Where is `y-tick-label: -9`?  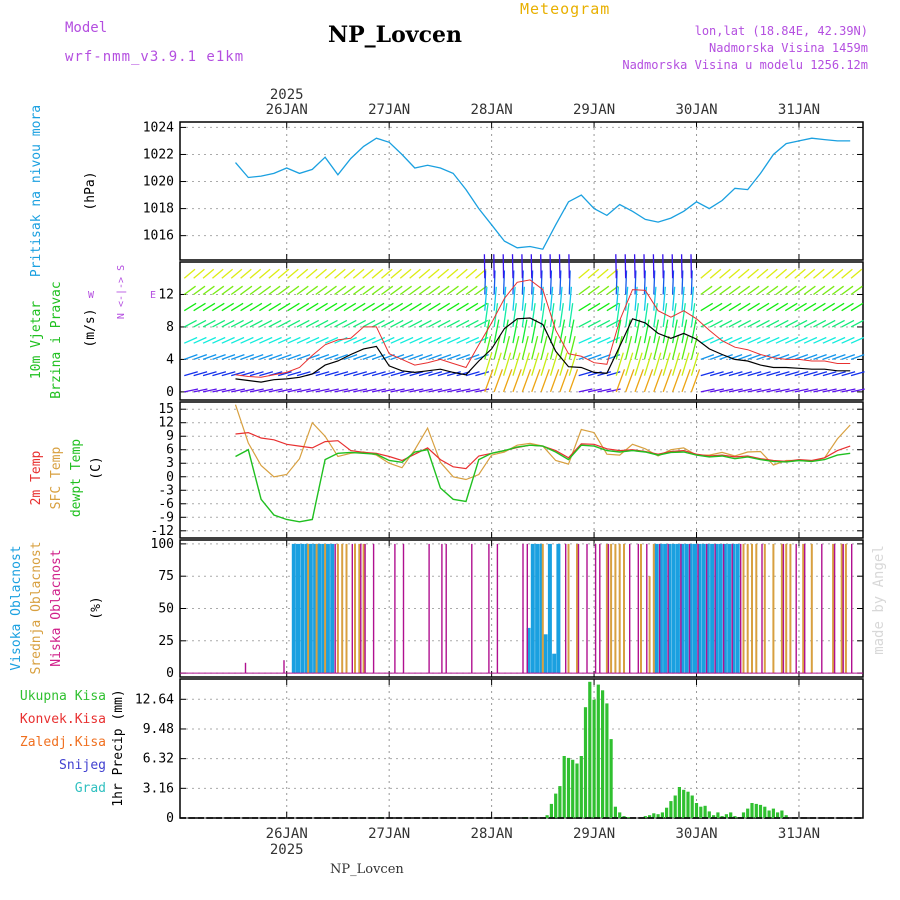 y-tick-label: -9 is located at coordinates (166, 517).